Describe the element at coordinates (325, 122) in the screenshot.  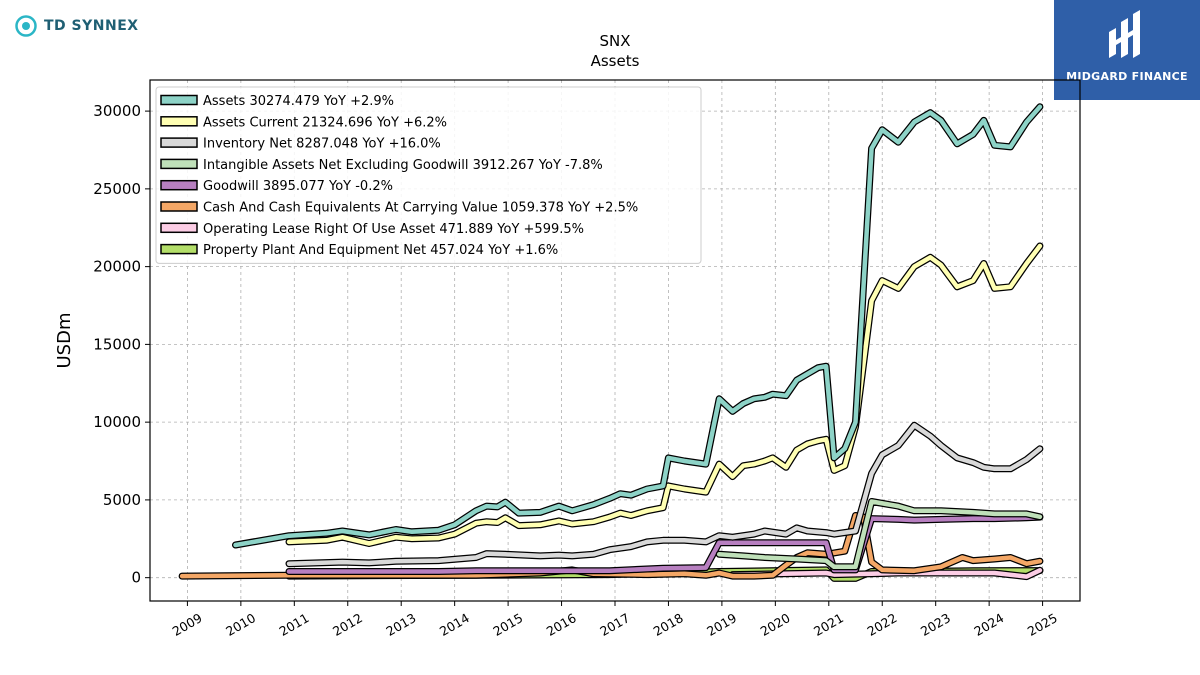
I see `legend-label: Assets Current 21324.696 YoY +6.2%` at that location.